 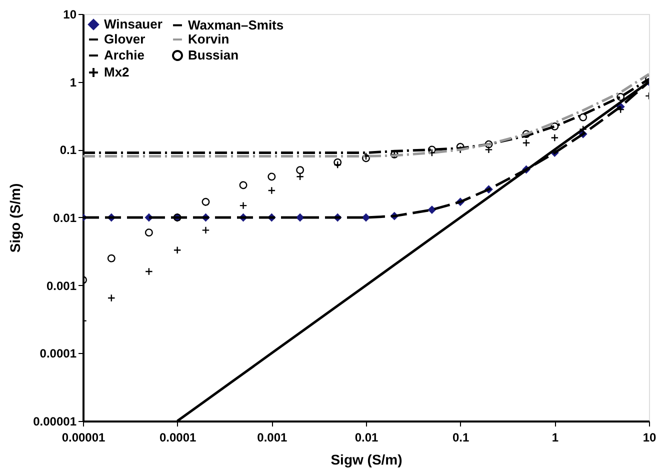 What do you see at coordinates (15, 218) in the screenshot?
I see `y-axis-title: Sigo (S/m)` at bounding box center [15, 218].